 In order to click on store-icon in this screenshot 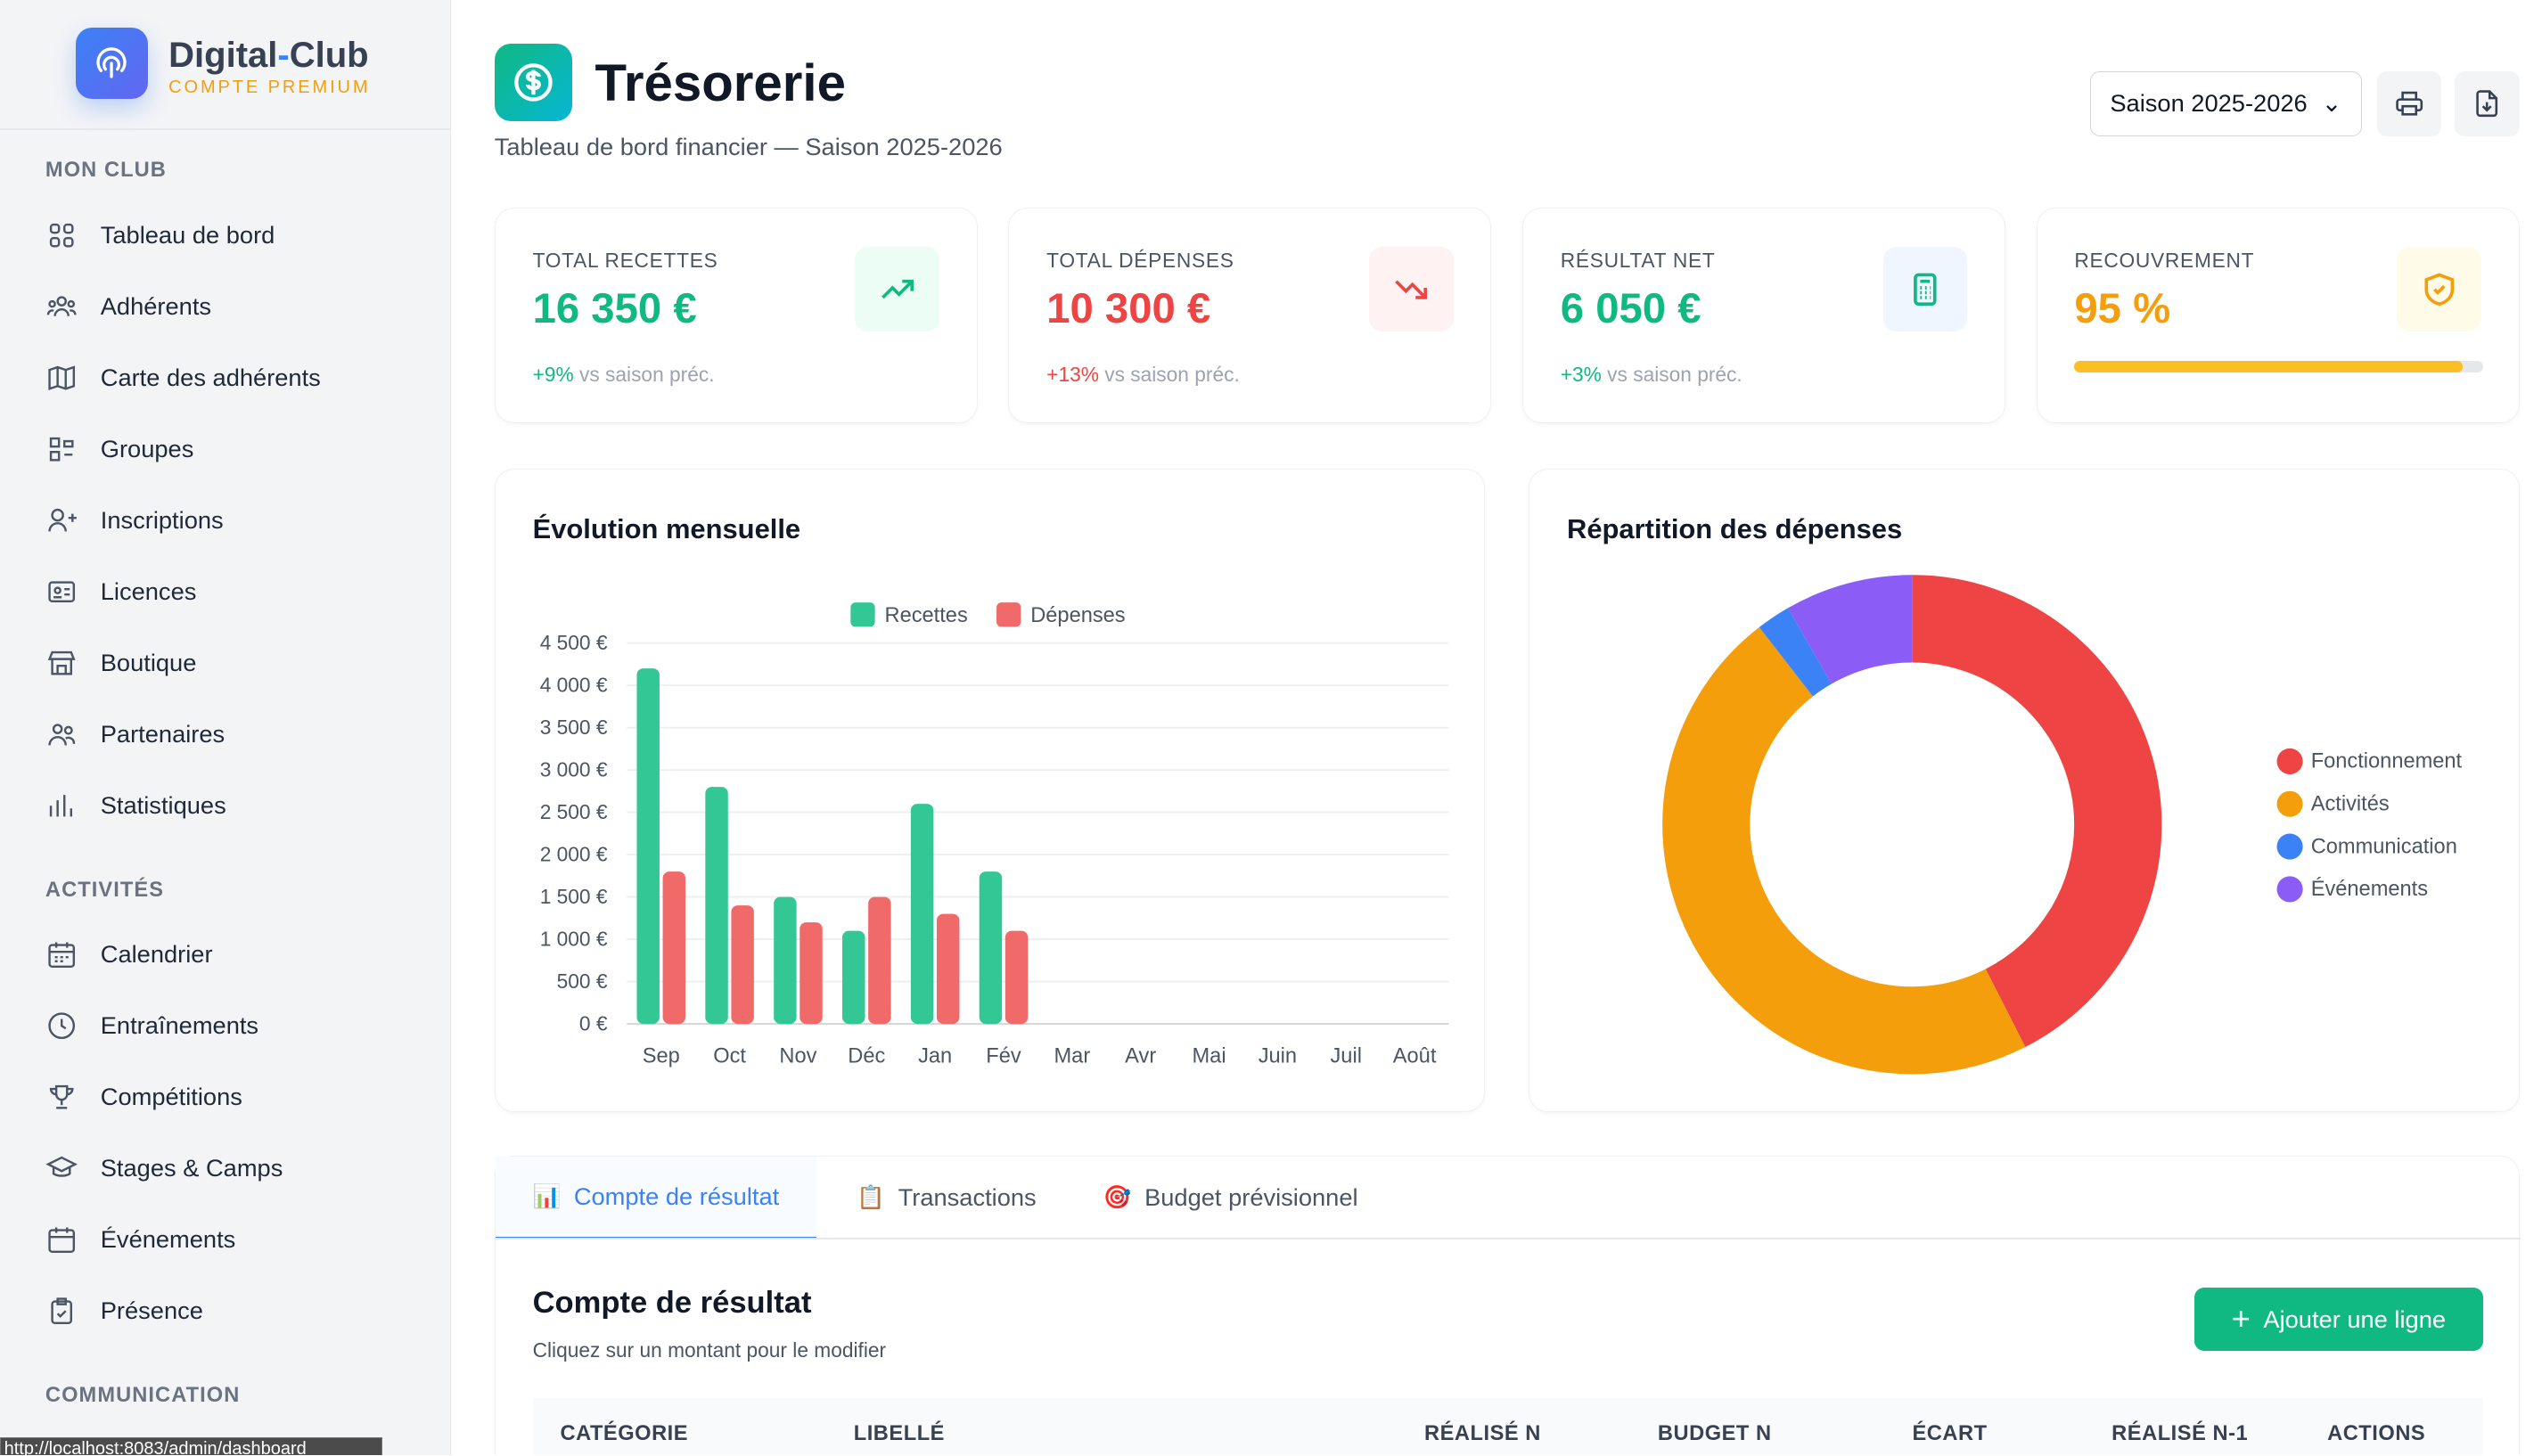, I will do `click(61, 662)`.